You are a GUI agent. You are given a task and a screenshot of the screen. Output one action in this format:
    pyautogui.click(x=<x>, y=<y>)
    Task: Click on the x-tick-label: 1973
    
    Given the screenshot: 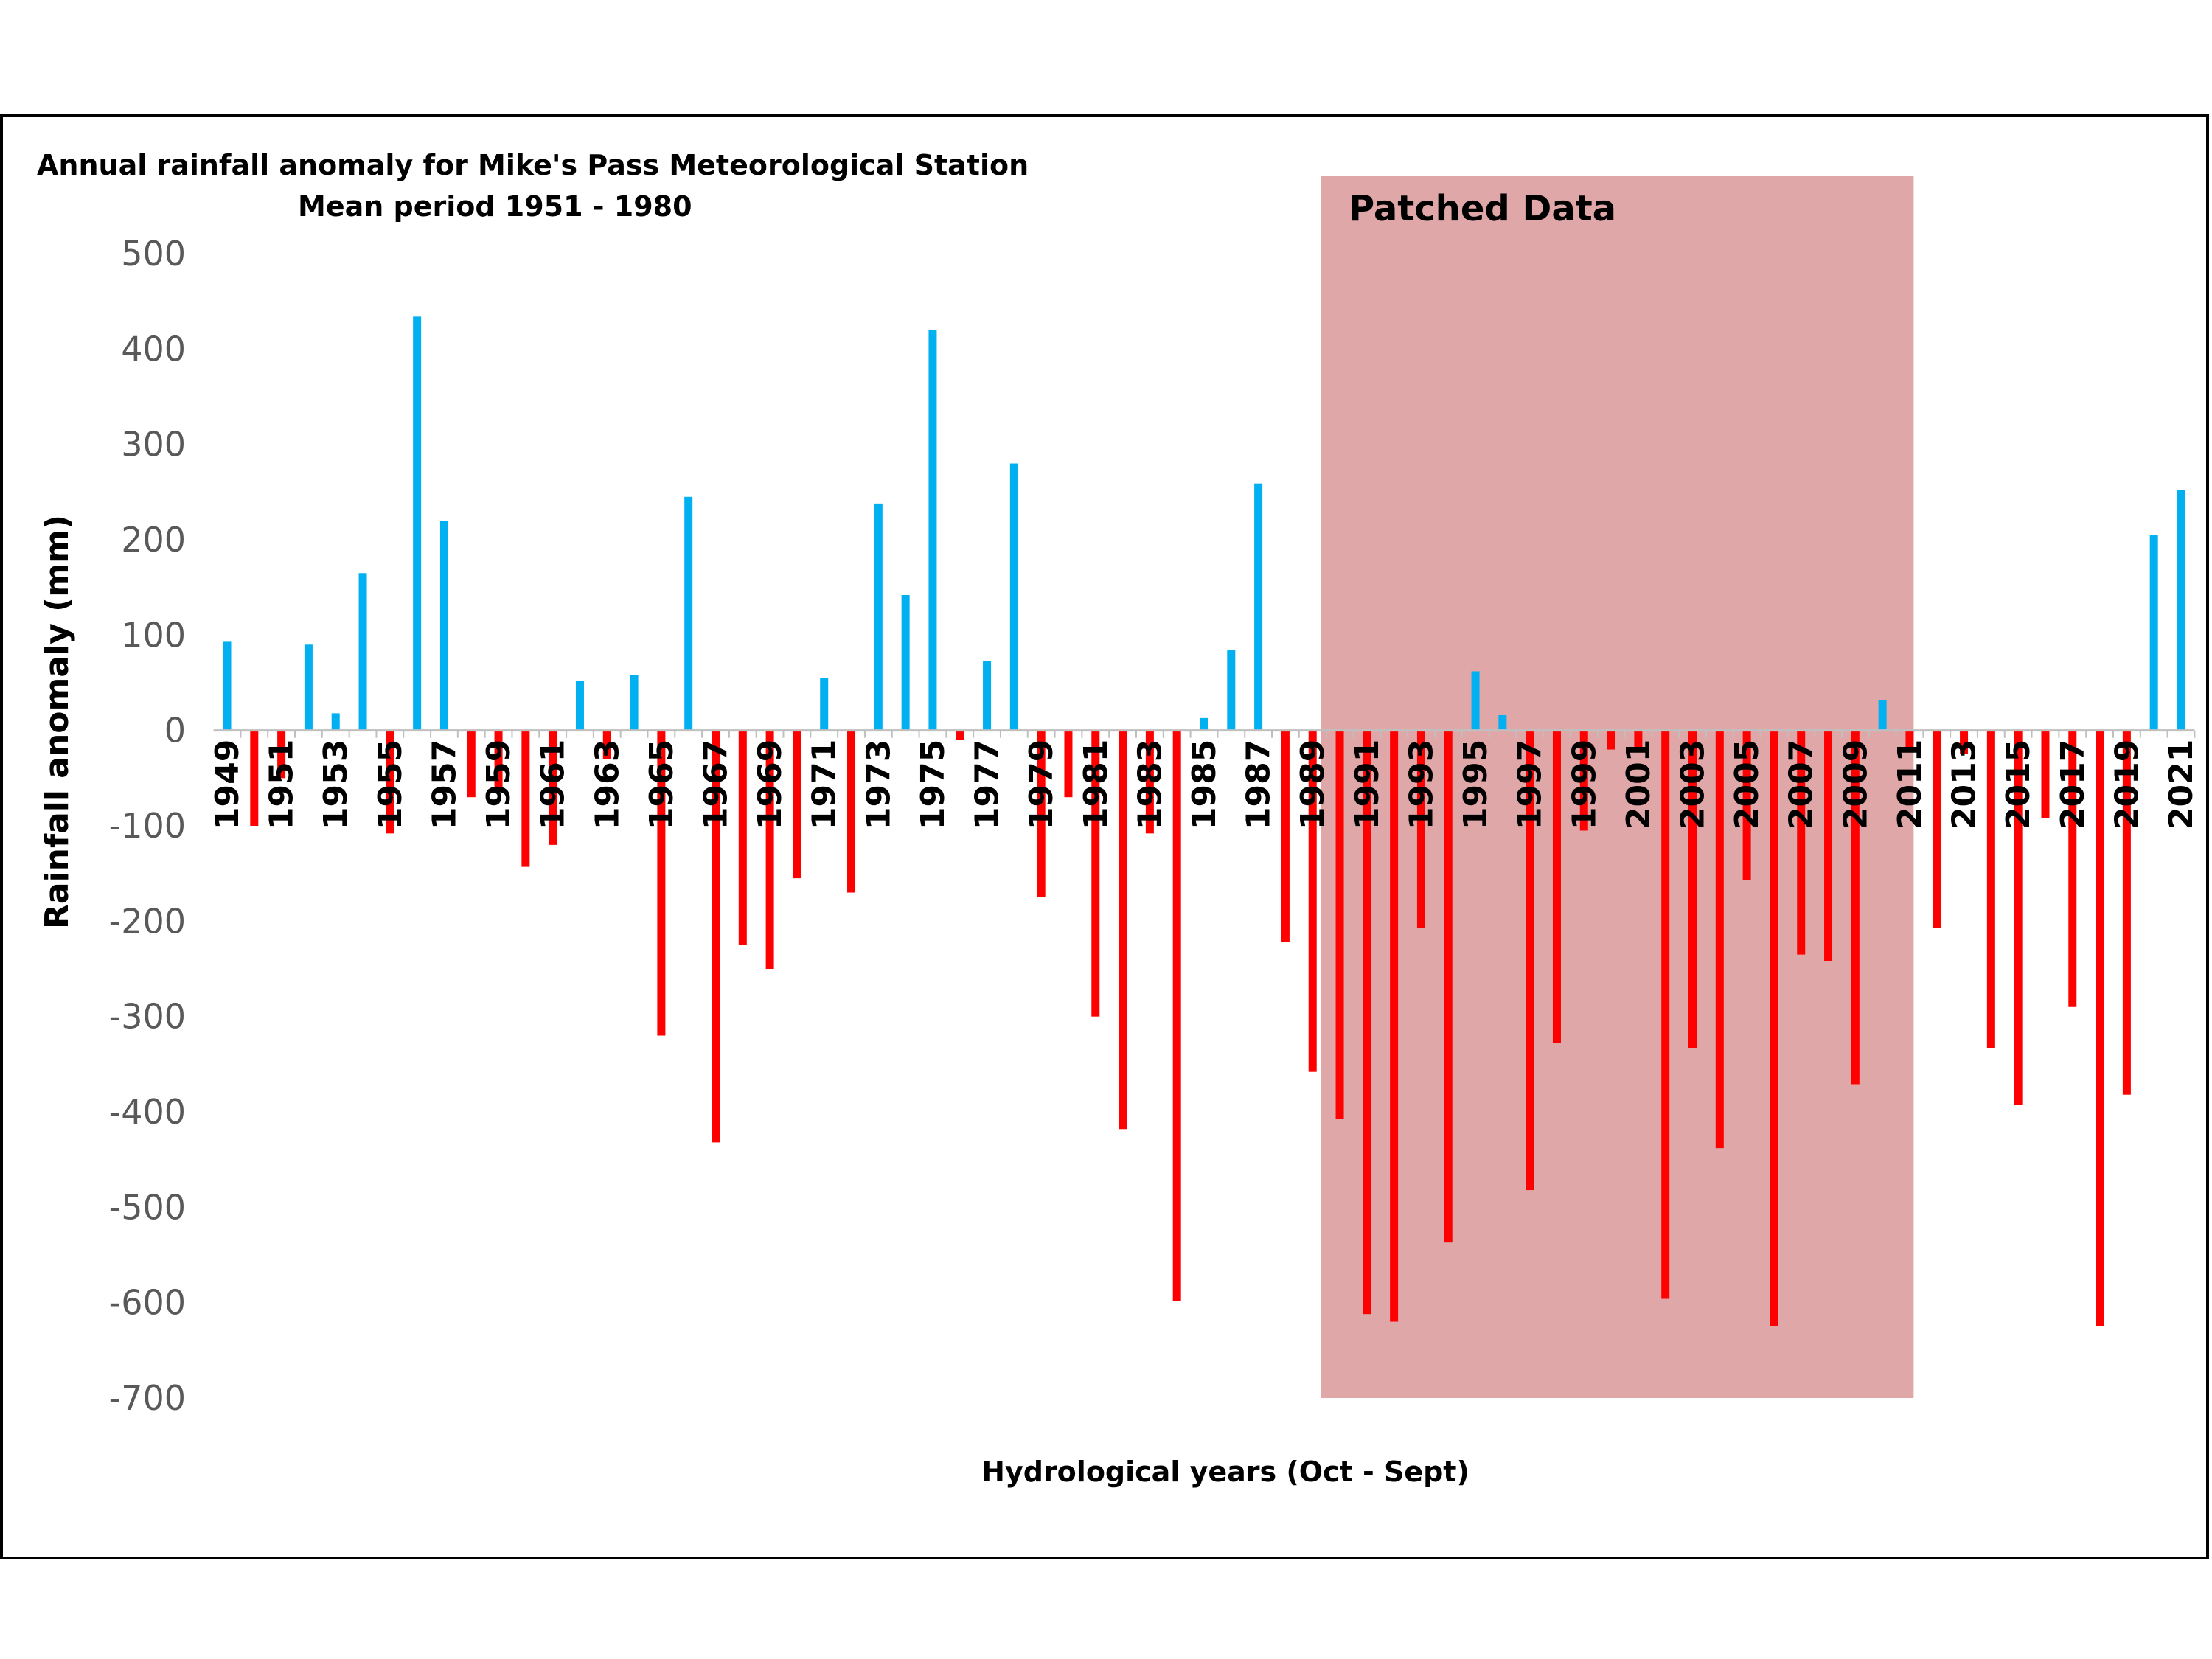 What is the action you would take?
    pyautogui.click(x=878, y=785)
    